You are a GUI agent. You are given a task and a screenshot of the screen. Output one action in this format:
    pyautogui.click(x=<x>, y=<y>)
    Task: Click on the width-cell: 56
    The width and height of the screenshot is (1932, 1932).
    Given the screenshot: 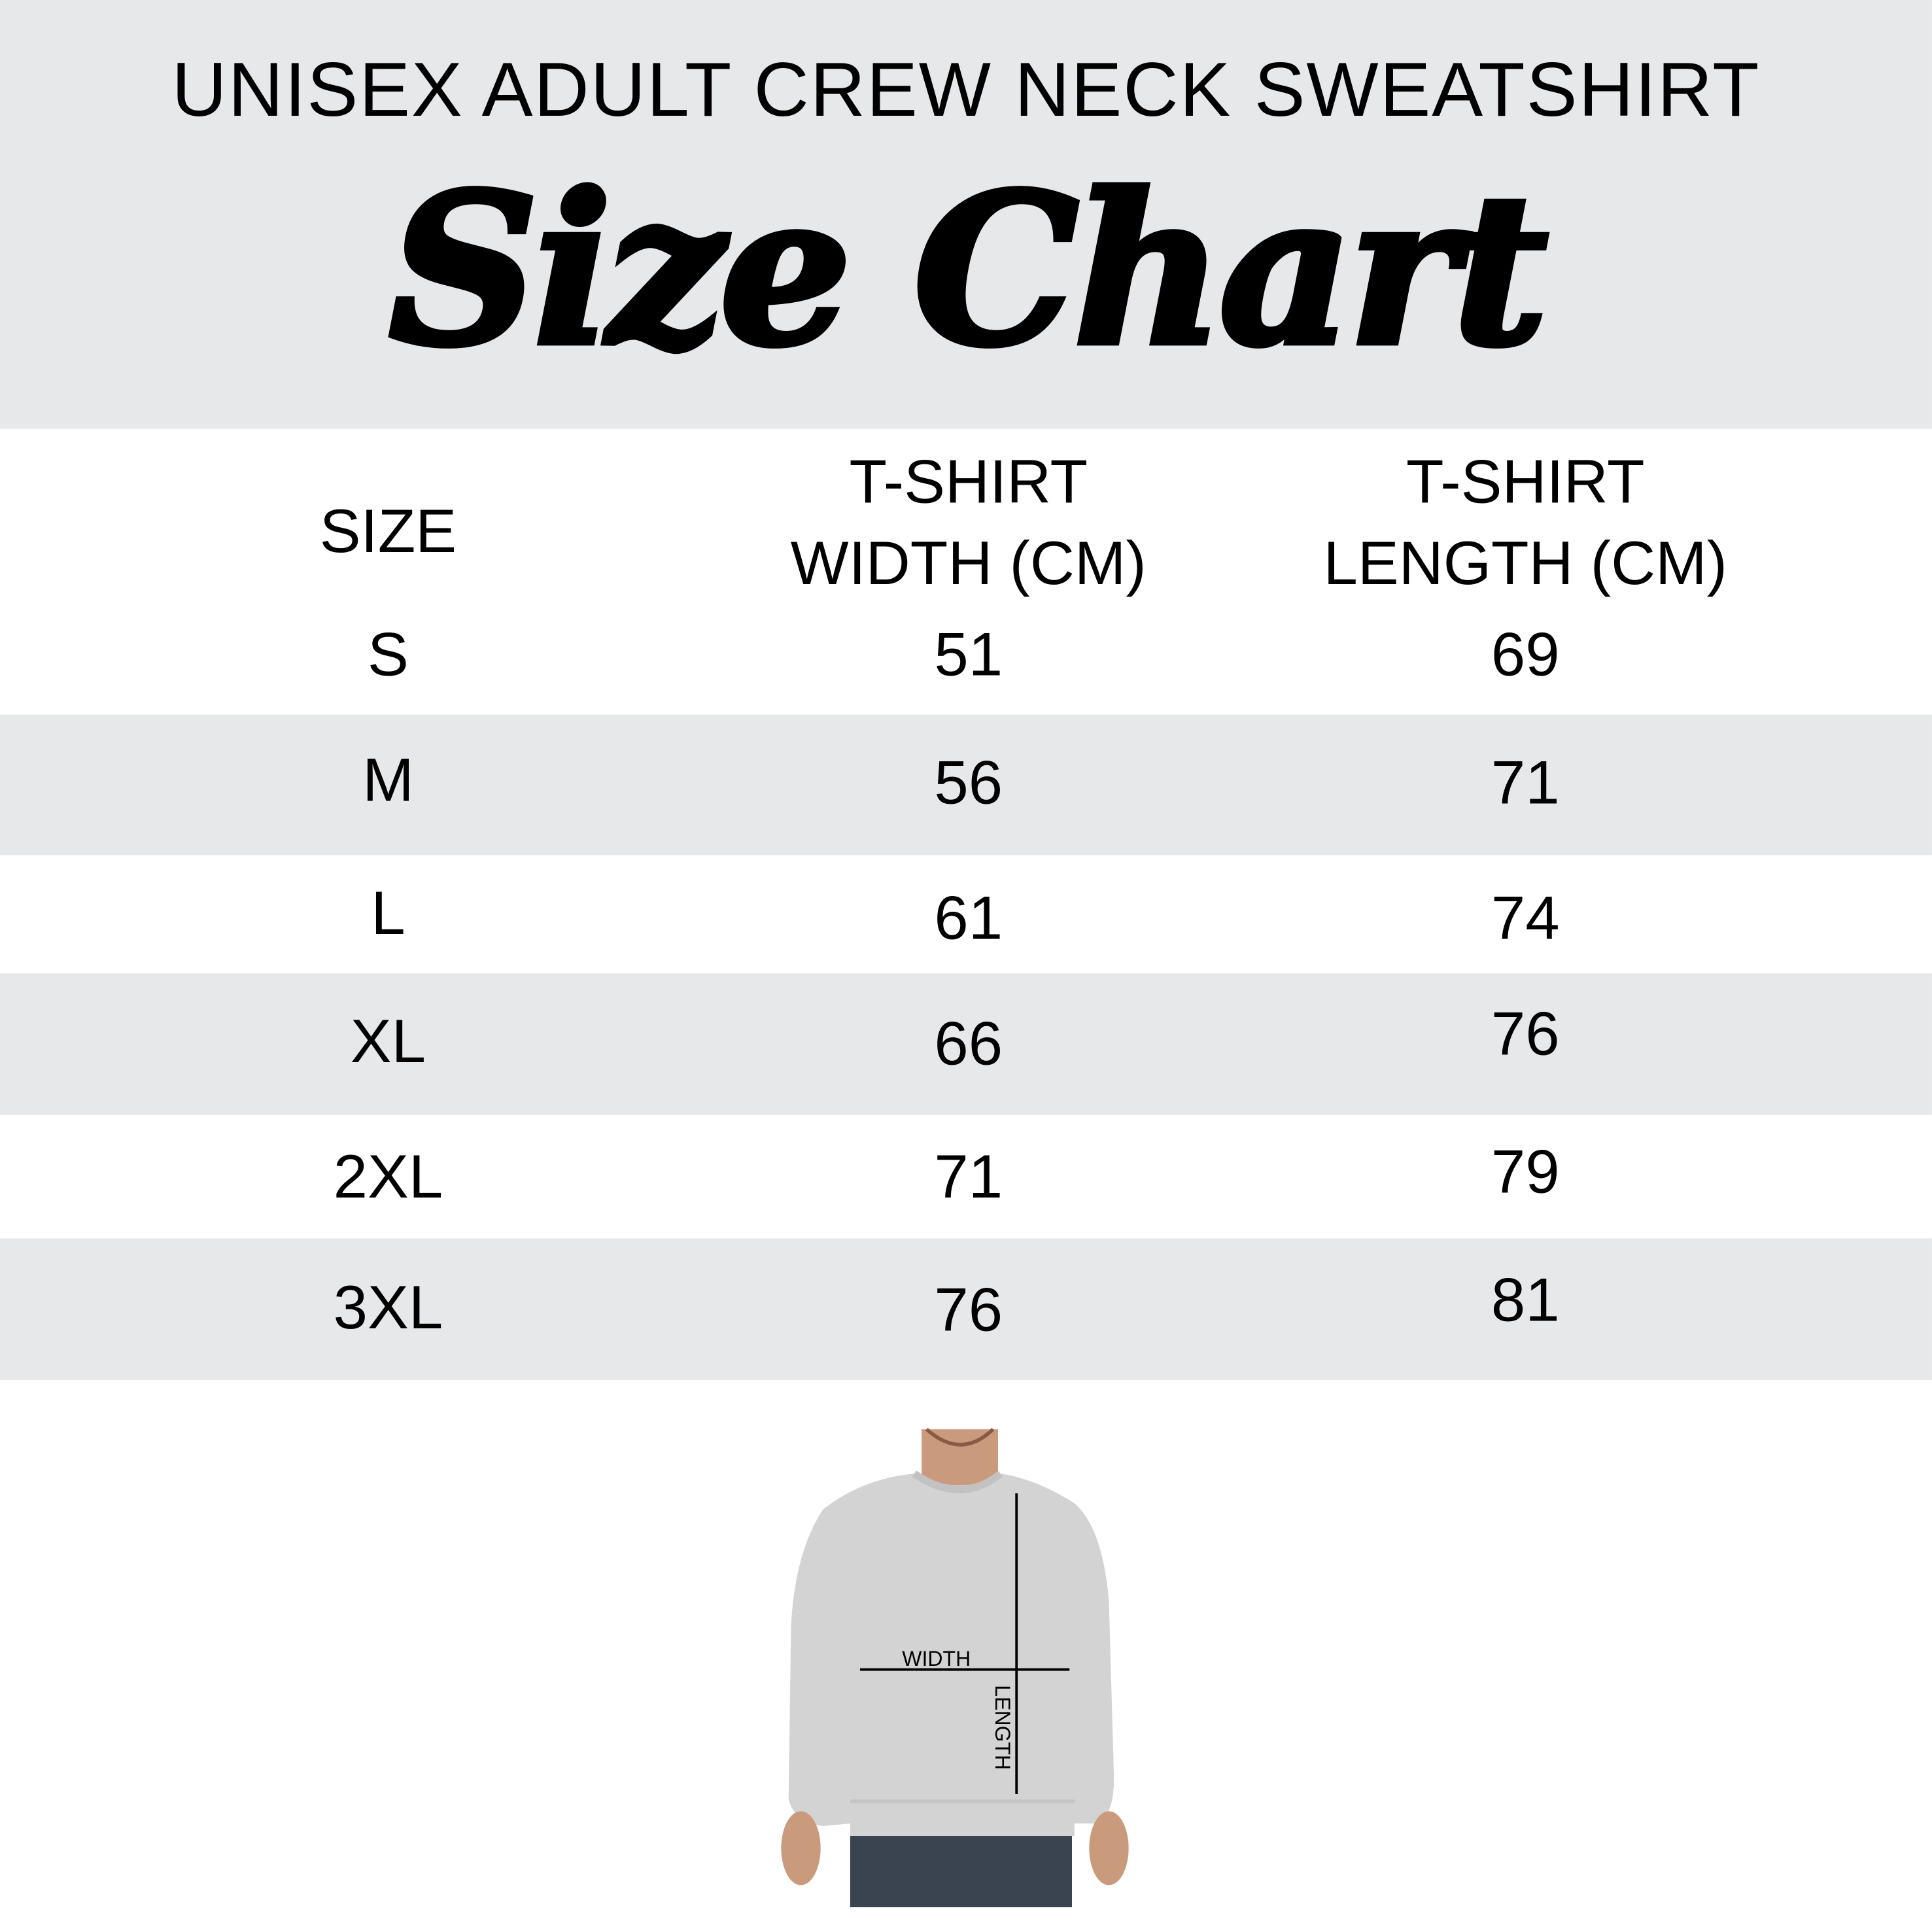 What is the action you would take?
    pyautogui.click(x=968, y=783)
    